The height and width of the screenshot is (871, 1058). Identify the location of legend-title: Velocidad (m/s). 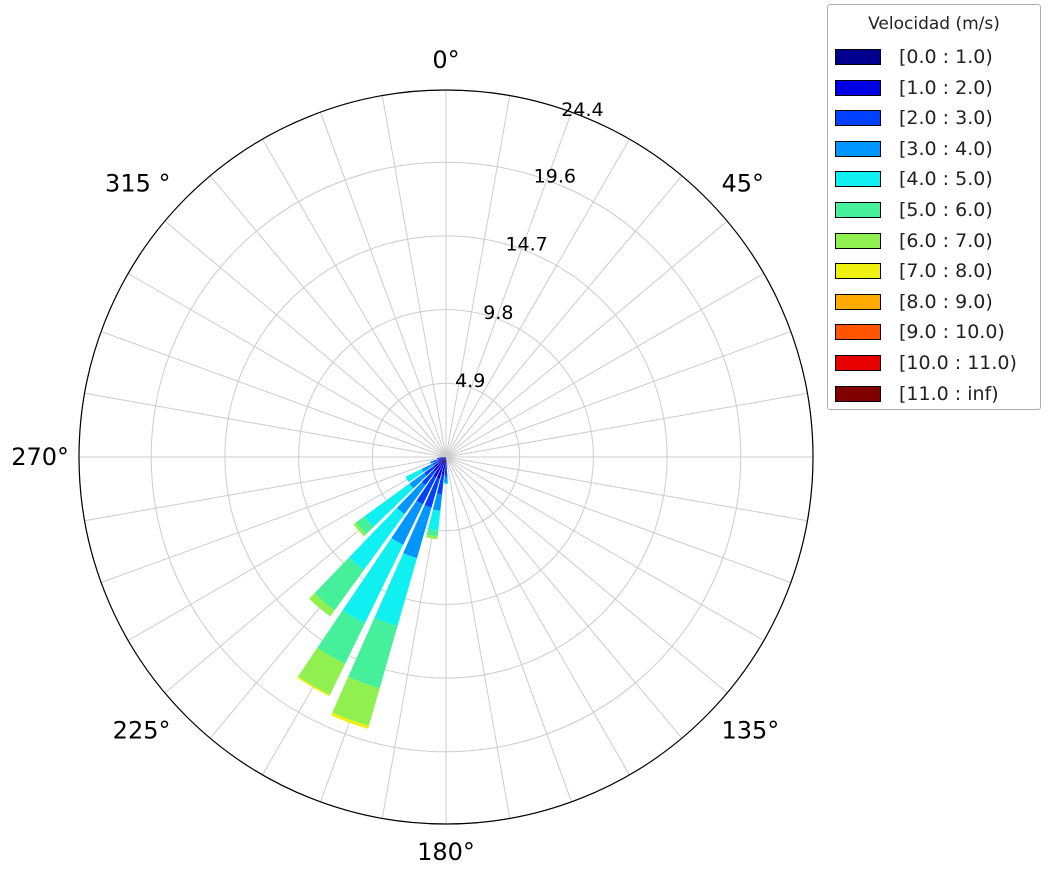
(934, 24).